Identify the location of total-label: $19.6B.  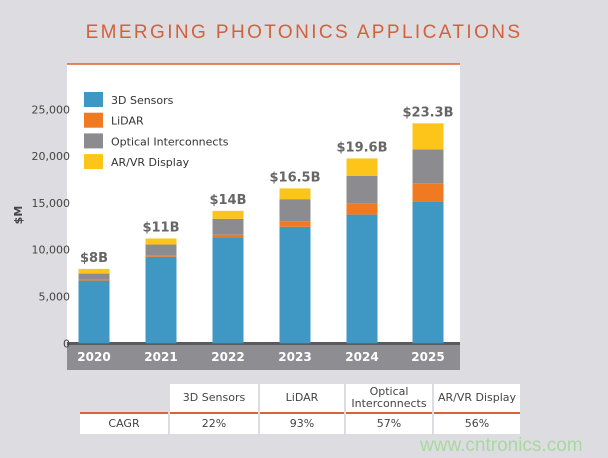
(361, 147).